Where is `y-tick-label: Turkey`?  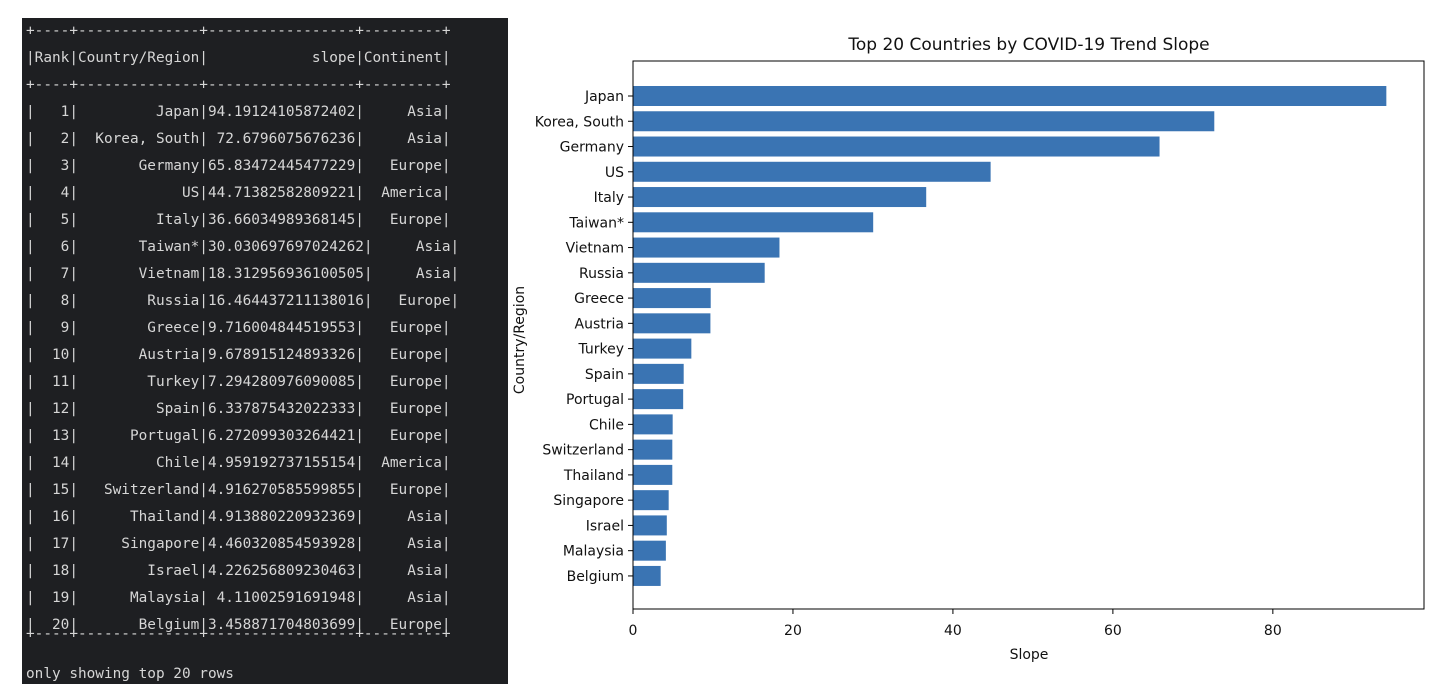
y-tick-label: Turkey is located at coordinates (600, 350).